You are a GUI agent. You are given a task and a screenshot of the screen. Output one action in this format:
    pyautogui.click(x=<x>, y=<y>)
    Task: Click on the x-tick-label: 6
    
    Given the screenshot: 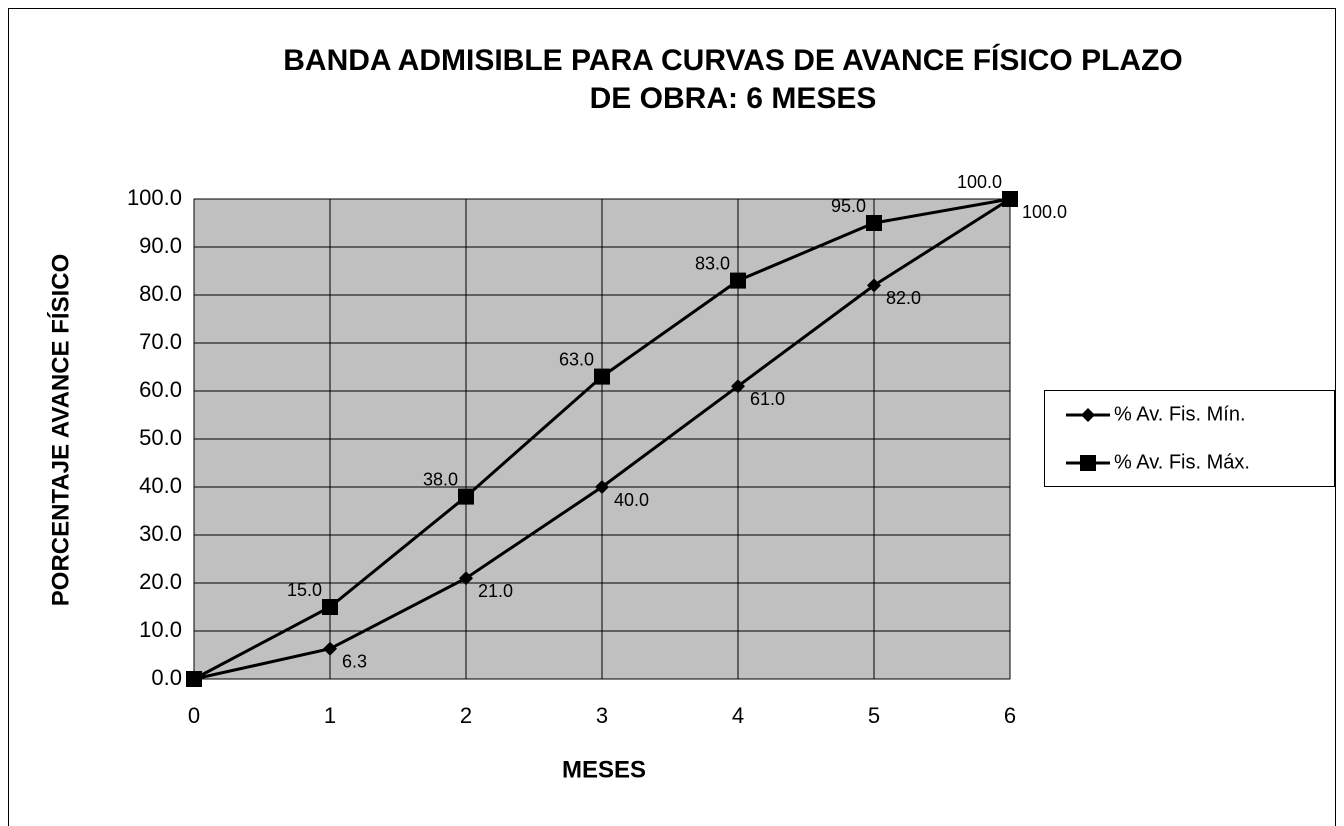 What is the action you would take?
    pyautogui.click(x=1010, y=715)
    